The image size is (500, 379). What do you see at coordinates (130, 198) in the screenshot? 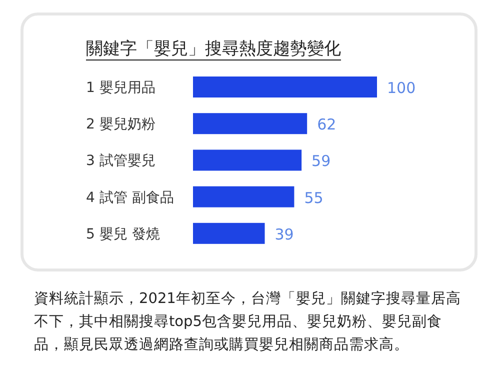
I see `y-tick-label: 4 試管 副食品` at bounding box center [130, 198].